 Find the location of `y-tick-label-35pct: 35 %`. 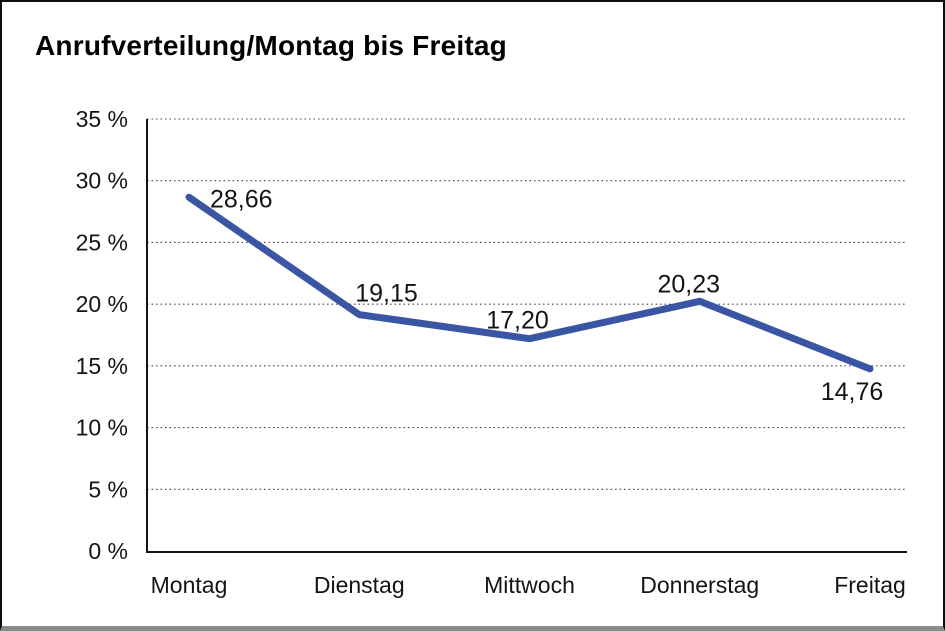

y-tick-label-35pct: 35 % is located at coordinates (102, 119).